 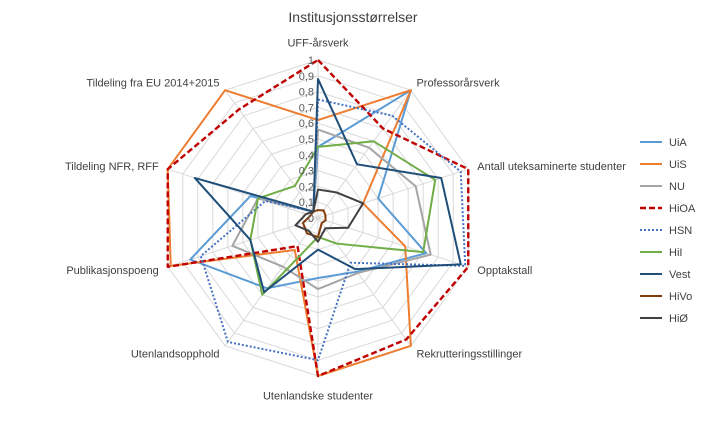 What do you see at coordinates (306, 187) in the screenshot?
I see `tick-label: 0,2` at bounding box center [306, 187].